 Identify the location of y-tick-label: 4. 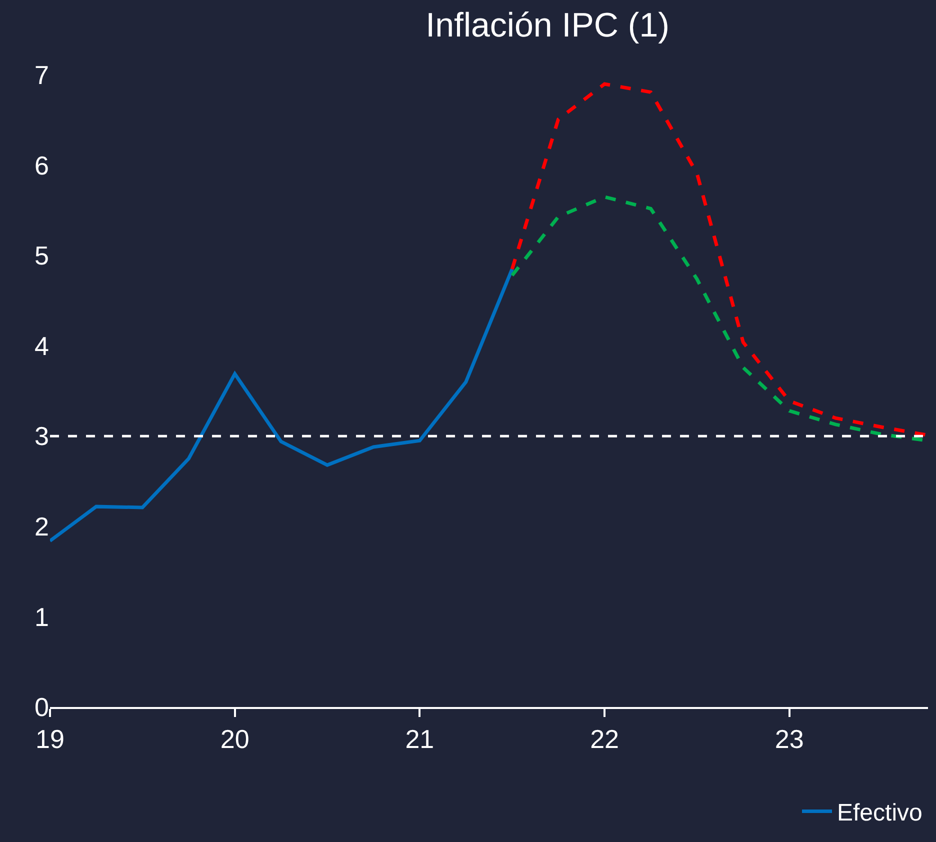
(41, 345).